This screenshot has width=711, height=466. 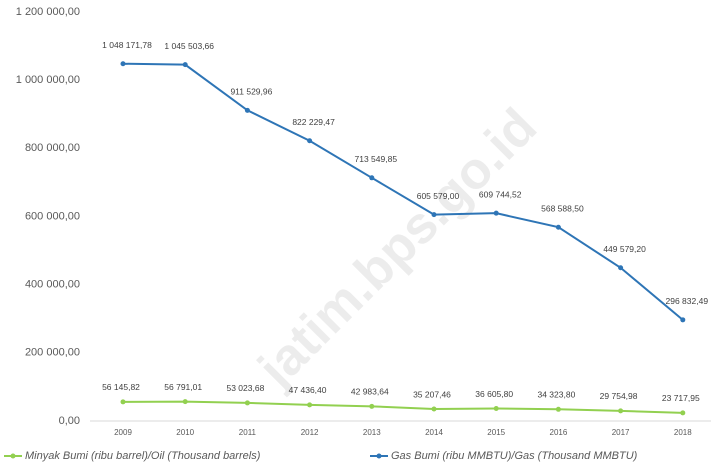 I want to click on x-tick-label: 2015, so click(x=496, y=432).